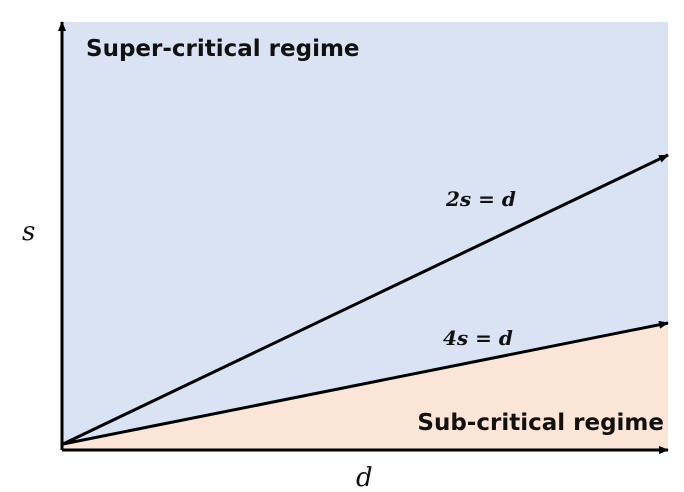  I want to click on x-axis-label: d, so click(364, 477).